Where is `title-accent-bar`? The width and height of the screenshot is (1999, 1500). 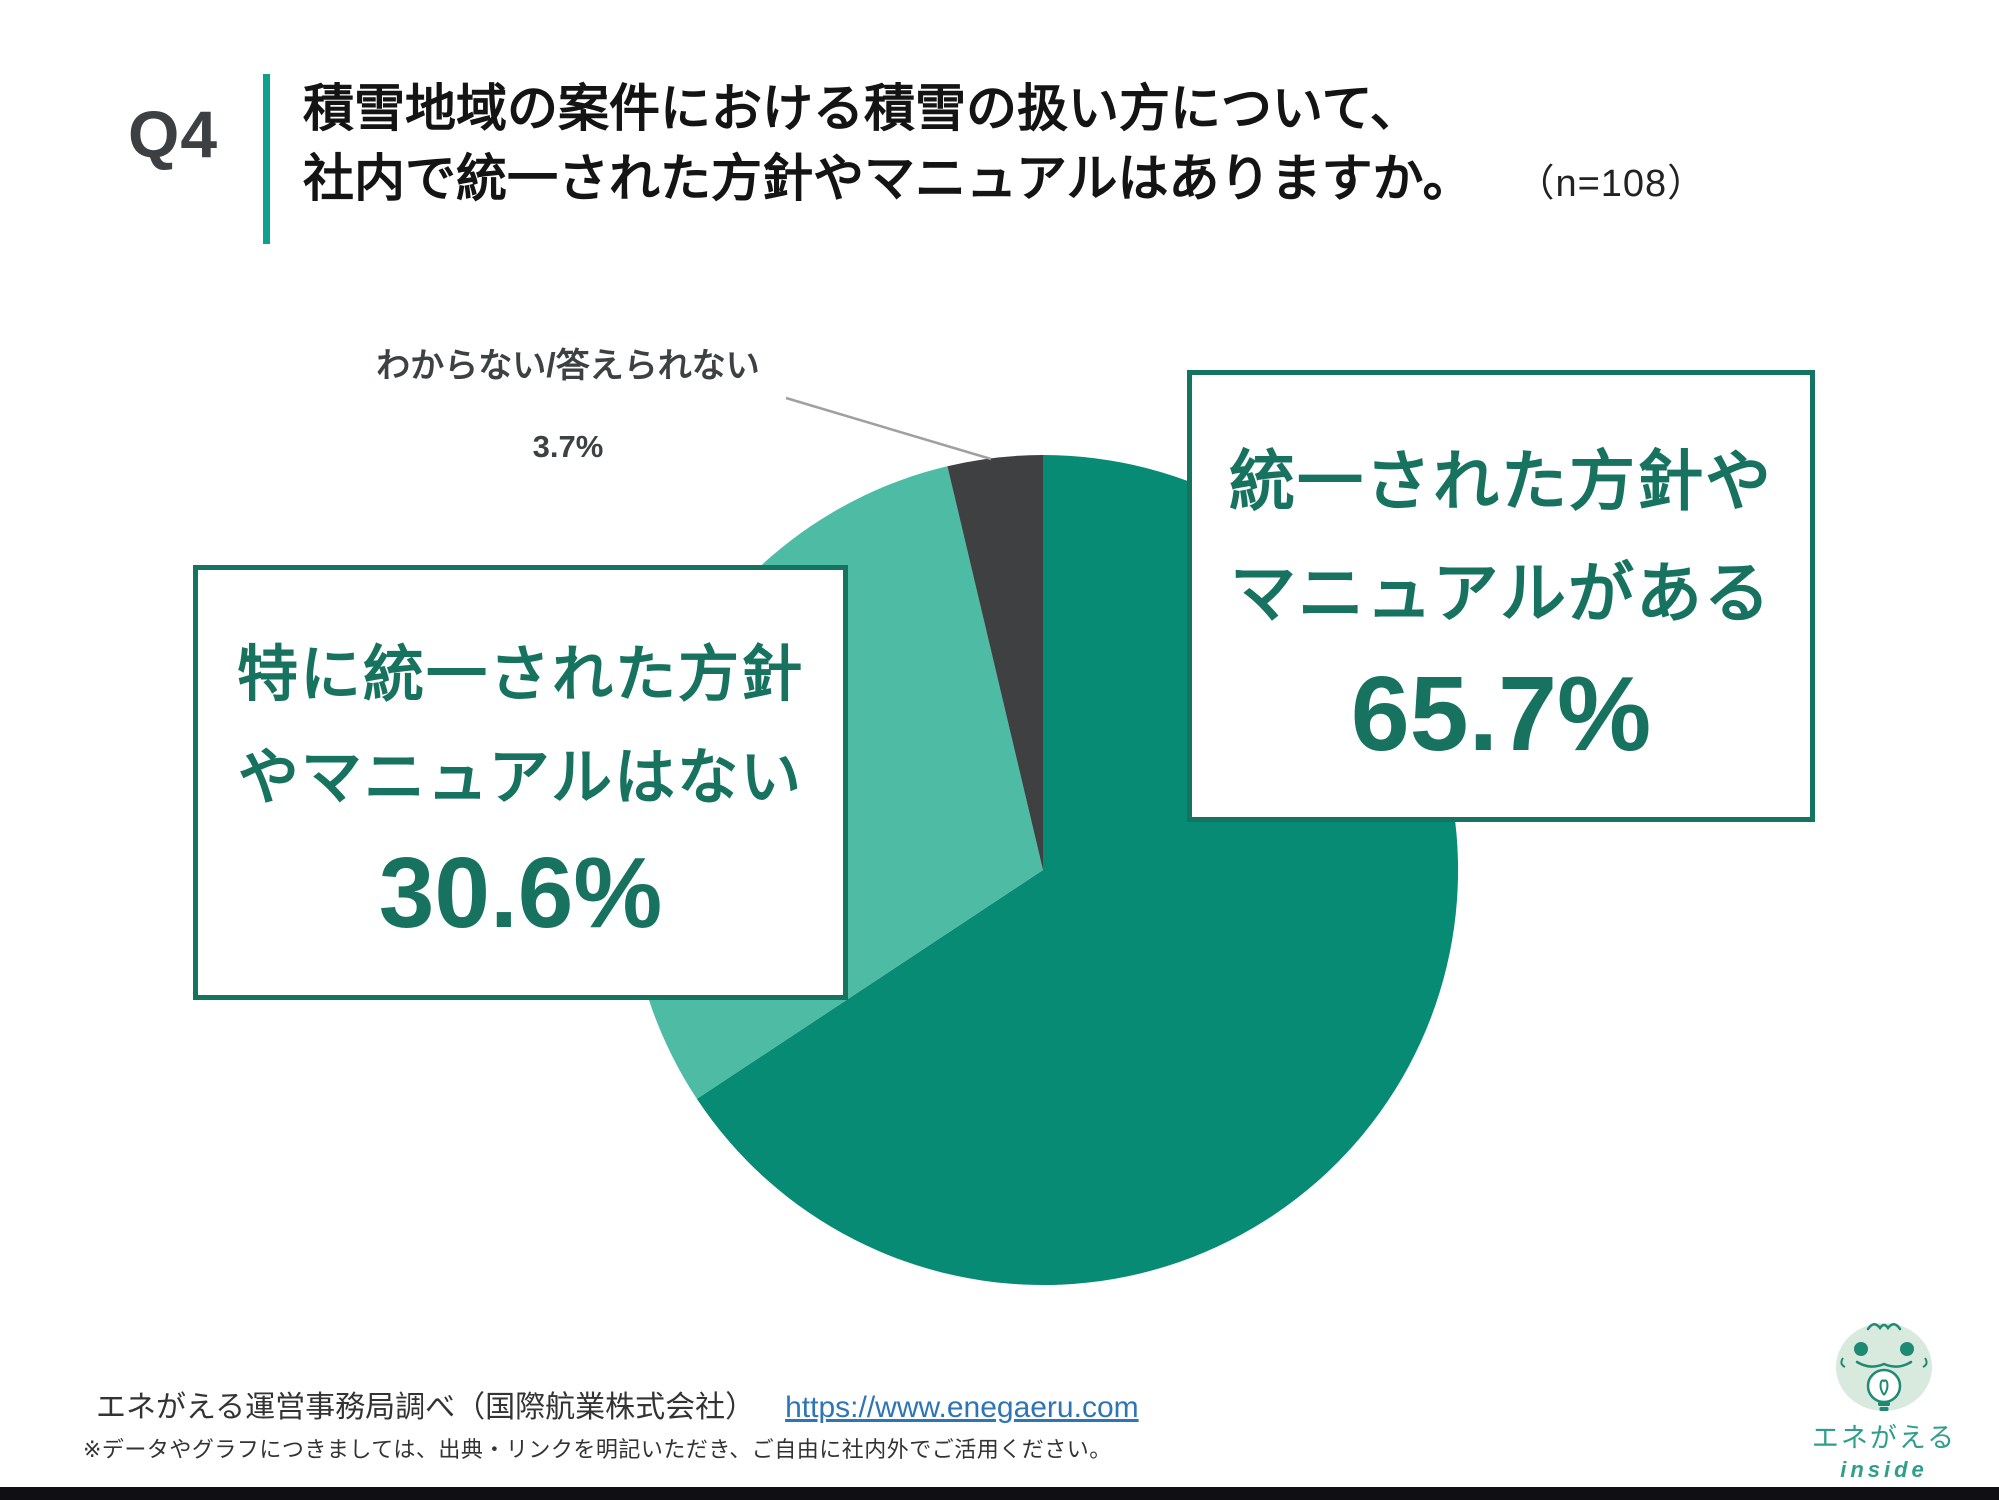
title-accent-bar is located at coordinates (266, 159).